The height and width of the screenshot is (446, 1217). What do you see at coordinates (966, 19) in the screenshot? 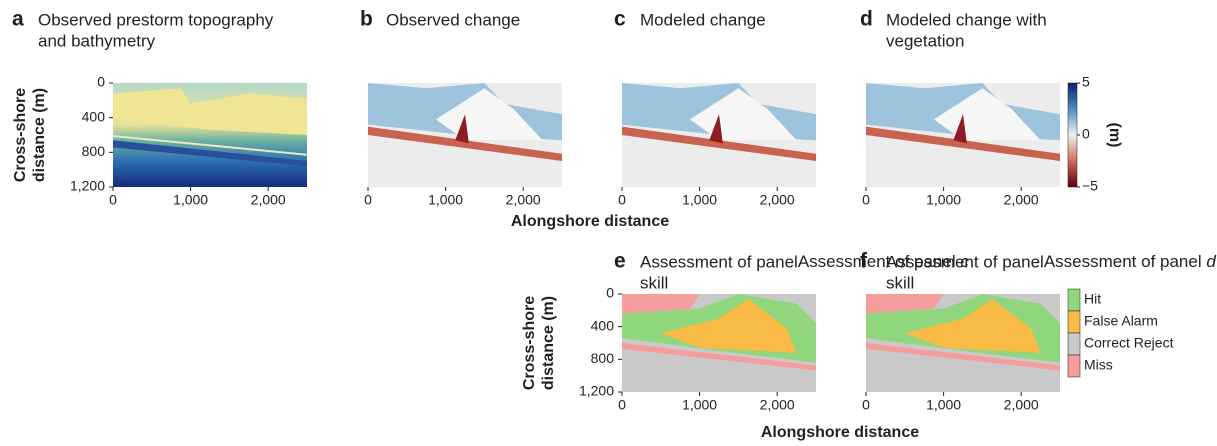
I see `panel-title: Modeled change with` at bounding box center [966, 19].